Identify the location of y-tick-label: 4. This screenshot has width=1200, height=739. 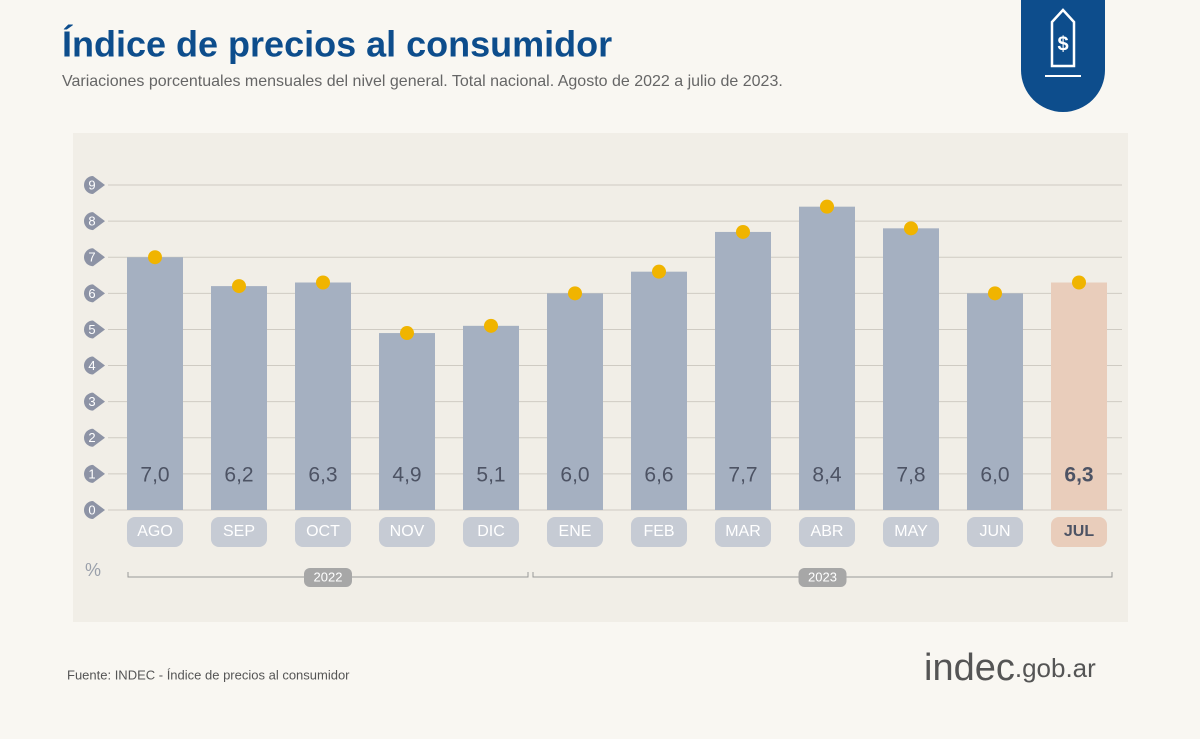
(91, 365).